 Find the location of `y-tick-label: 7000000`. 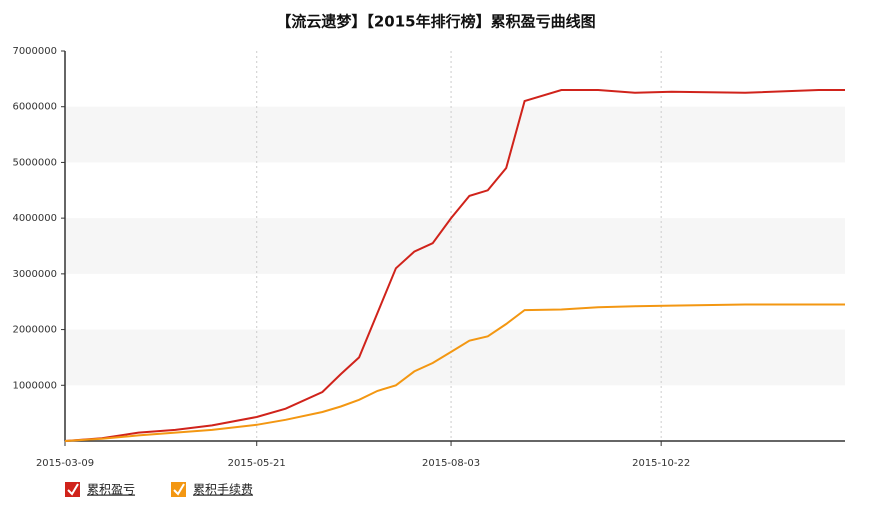

y-tick-label: 7000000 is located at coordinates (34, 51).